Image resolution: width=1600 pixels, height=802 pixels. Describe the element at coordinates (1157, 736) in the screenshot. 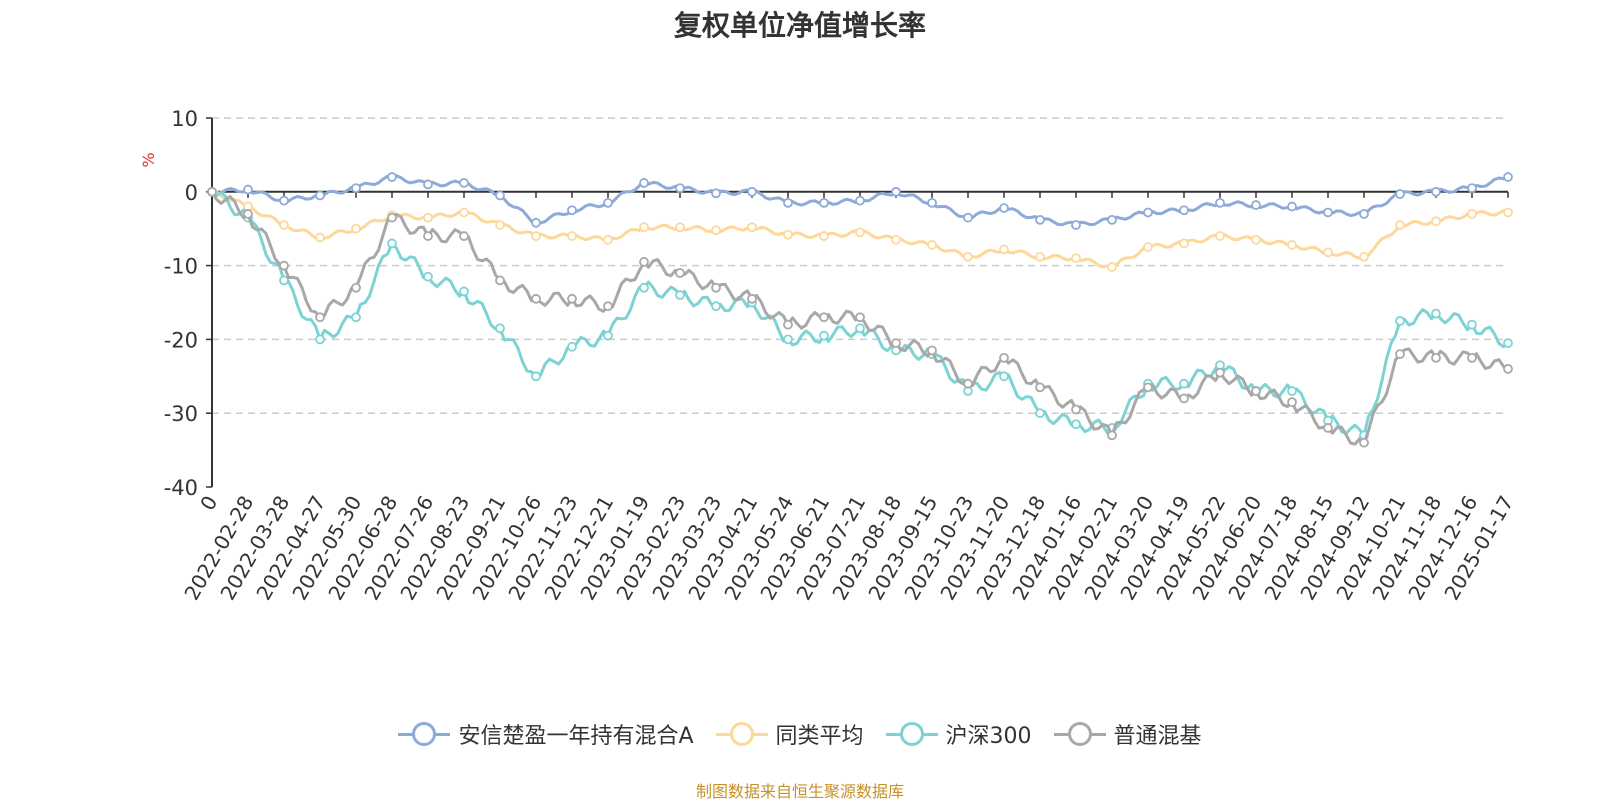

I see `legend-label: 普通混基` at that location.